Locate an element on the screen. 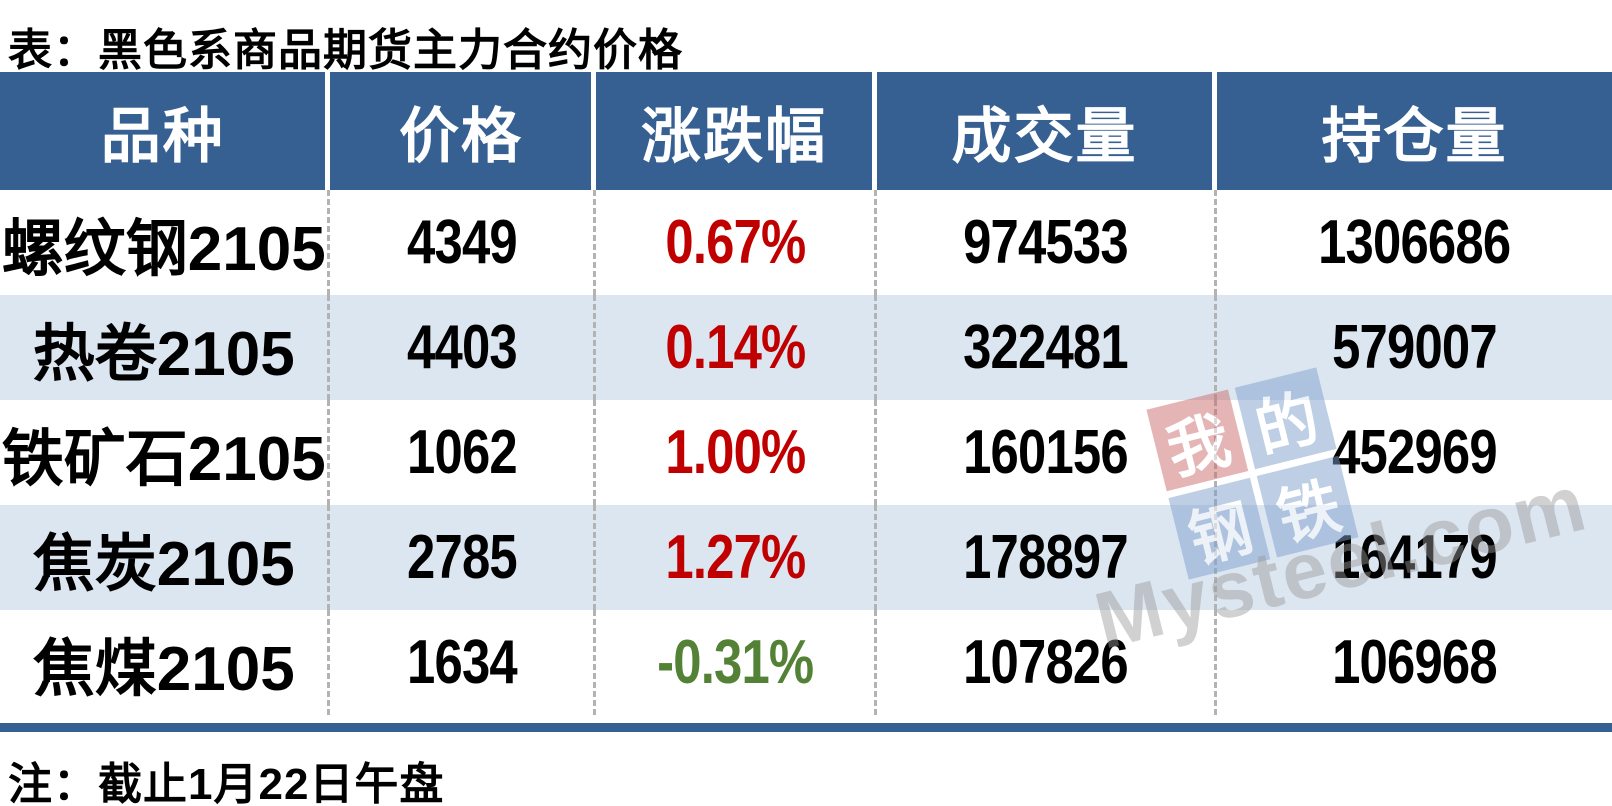  table-row-hot-coil: 热卷2105 4403 0.14% 322481 579007 is located at coordinates (806, 347).